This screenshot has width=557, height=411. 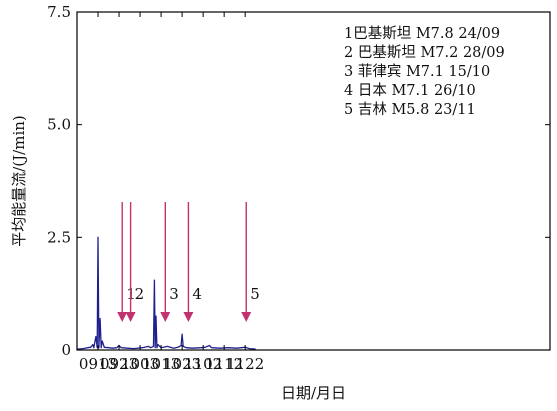 I want to click on x-axis-label: 日期/月日, so click(x=313, y=393).